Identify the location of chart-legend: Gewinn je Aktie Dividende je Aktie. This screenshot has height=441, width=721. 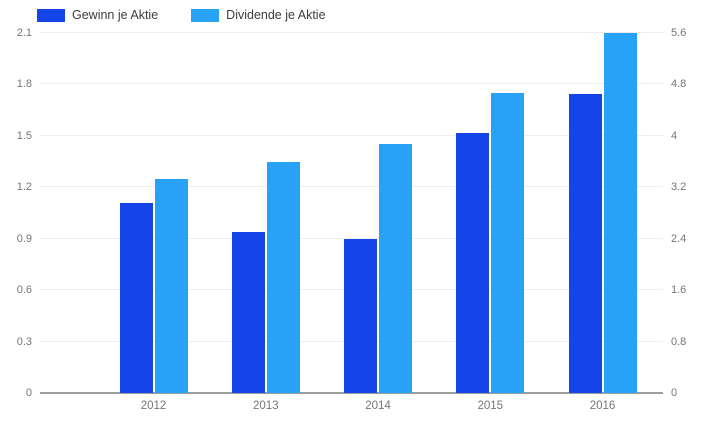
(198, 15).